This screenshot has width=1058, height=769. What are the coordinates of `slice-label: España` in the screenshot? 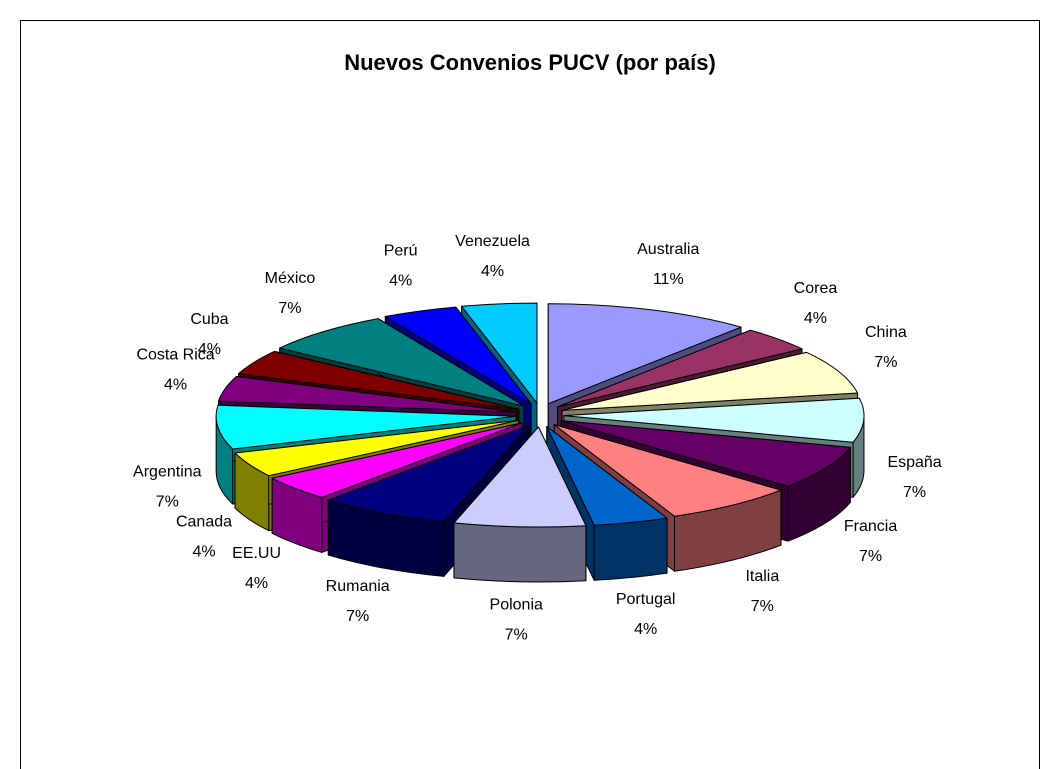 It's located at (914, 462).